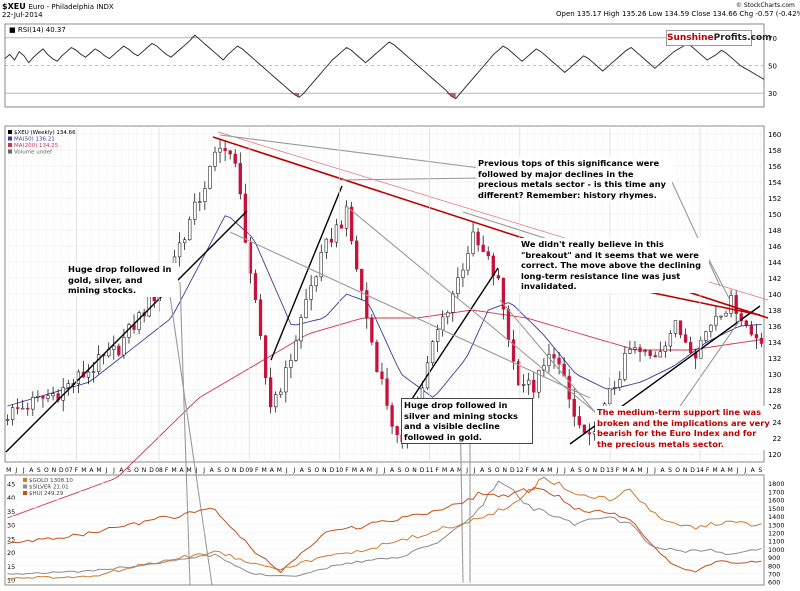 The image size is (800, 591). What do you see at coordinates (25, 493) in the screenshot?
I see `metals-legend-swatch` at bounding box center [25, 493].